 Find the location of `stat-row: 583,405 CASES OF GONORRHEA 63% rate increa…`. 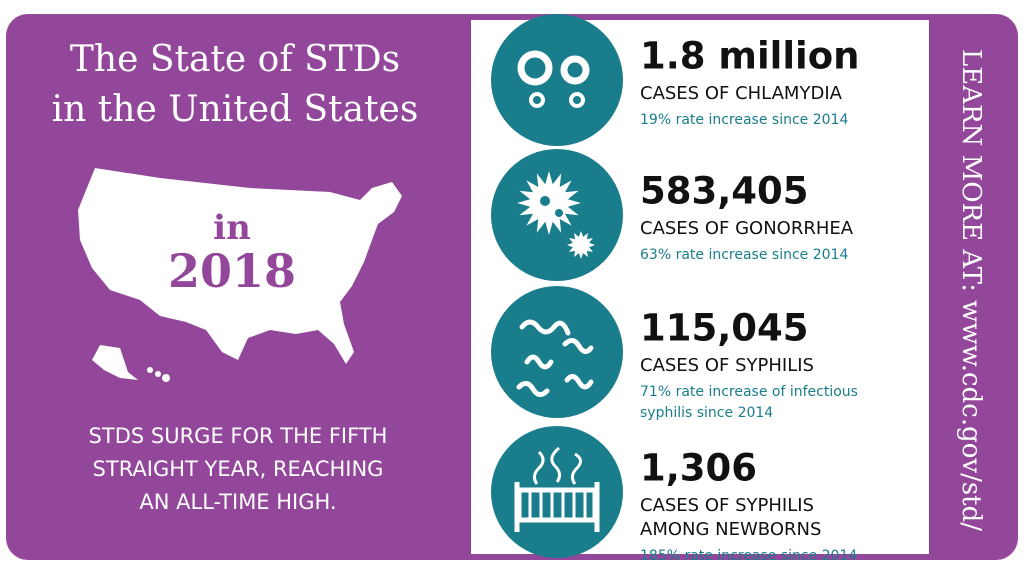

stat-row: 583,405 CASES OF GONORRHEA 63% rate increa… is located at coordinates (672, 215).